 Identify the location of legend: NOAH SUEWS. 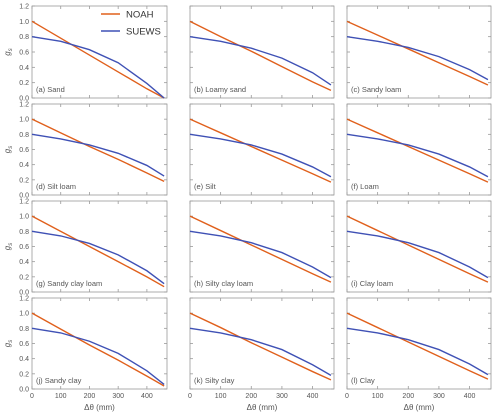
(131, 24).